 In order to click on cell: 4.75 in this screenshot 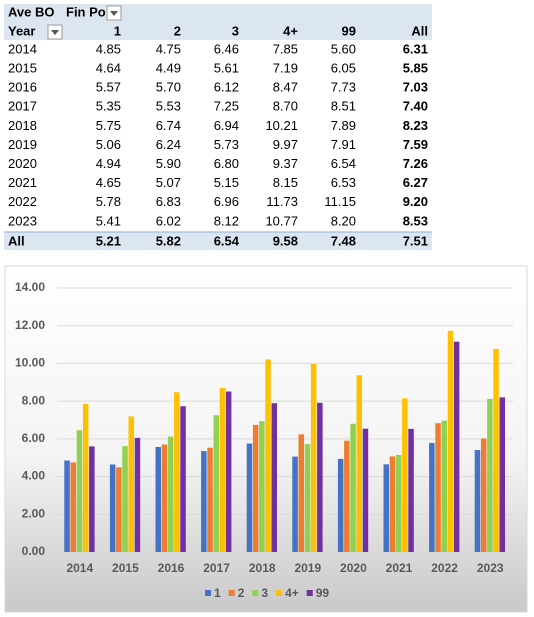, I will do `click(168, 48)`.